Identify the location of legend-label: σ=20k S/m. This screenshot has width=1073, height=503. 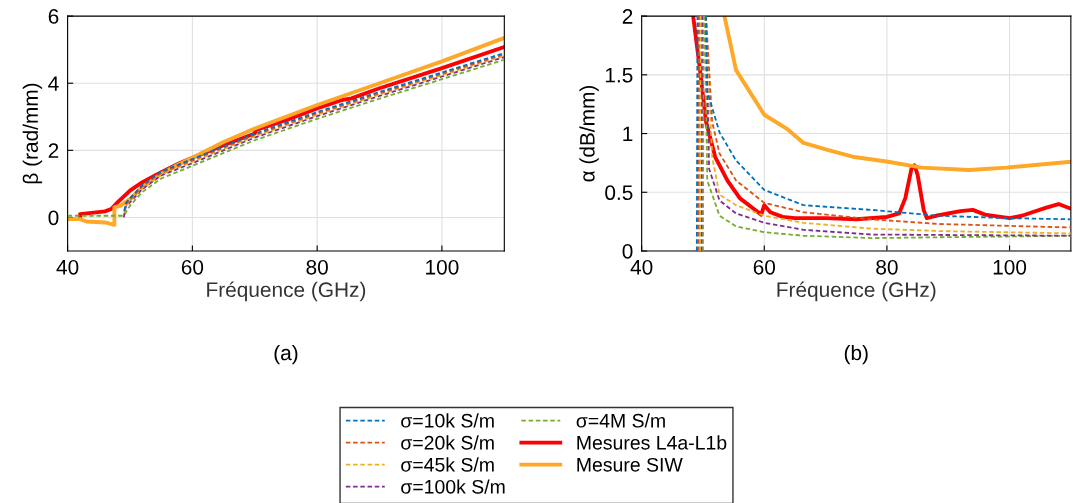
(447, 442).